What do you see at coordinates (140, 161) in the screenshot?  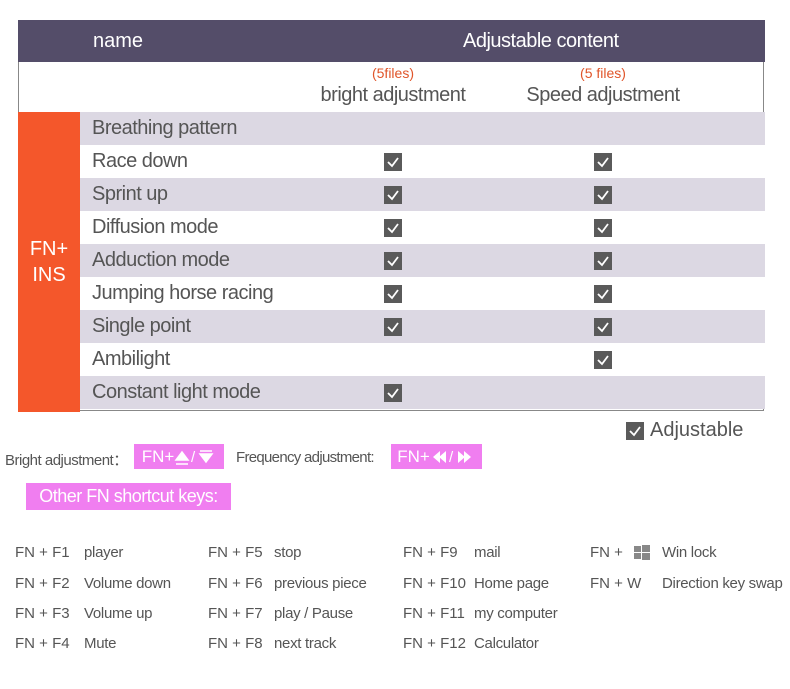 I see `row-name: Race down` at bounding box center [140, 161].